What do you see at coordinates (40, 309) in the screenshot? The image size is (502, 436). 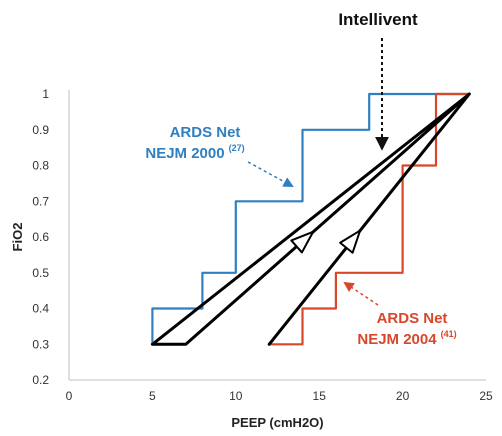 I see `y-tick-label: 0.4` at bounding box center [40, 309].